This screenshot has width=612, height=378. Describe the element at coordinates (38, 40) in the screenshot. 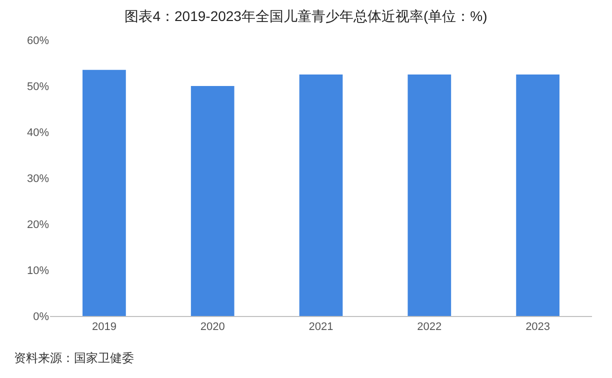

I see `y-tick-label: 60%` at that location.